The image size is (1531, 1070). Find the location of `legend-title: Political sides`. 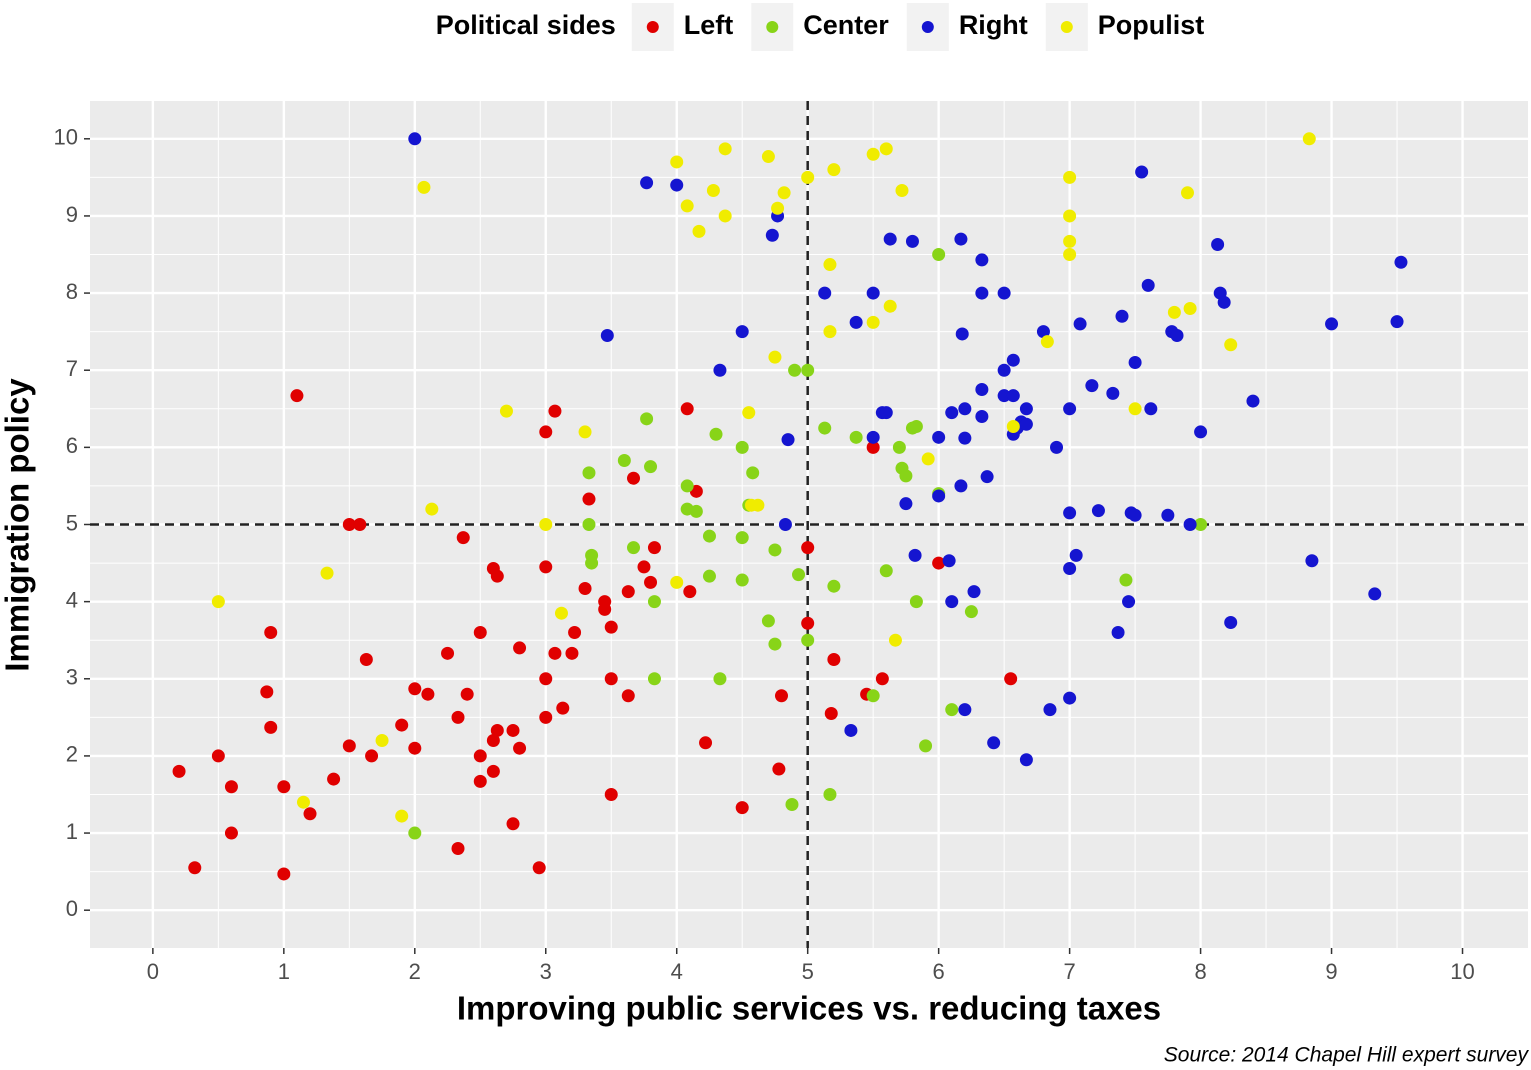

legend-title: Political sides is located at coordinates (526, 25).